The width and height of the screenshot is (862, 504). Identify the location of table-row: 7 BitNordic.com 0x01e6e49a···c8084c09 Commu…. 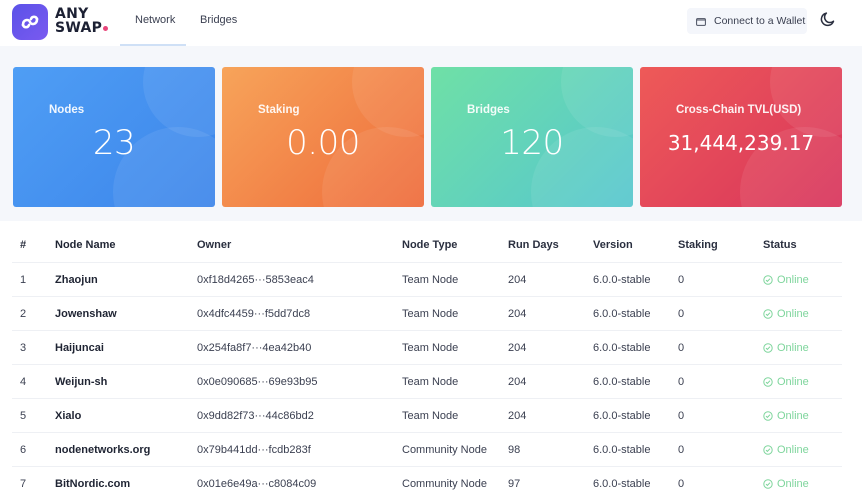
(427, 483).